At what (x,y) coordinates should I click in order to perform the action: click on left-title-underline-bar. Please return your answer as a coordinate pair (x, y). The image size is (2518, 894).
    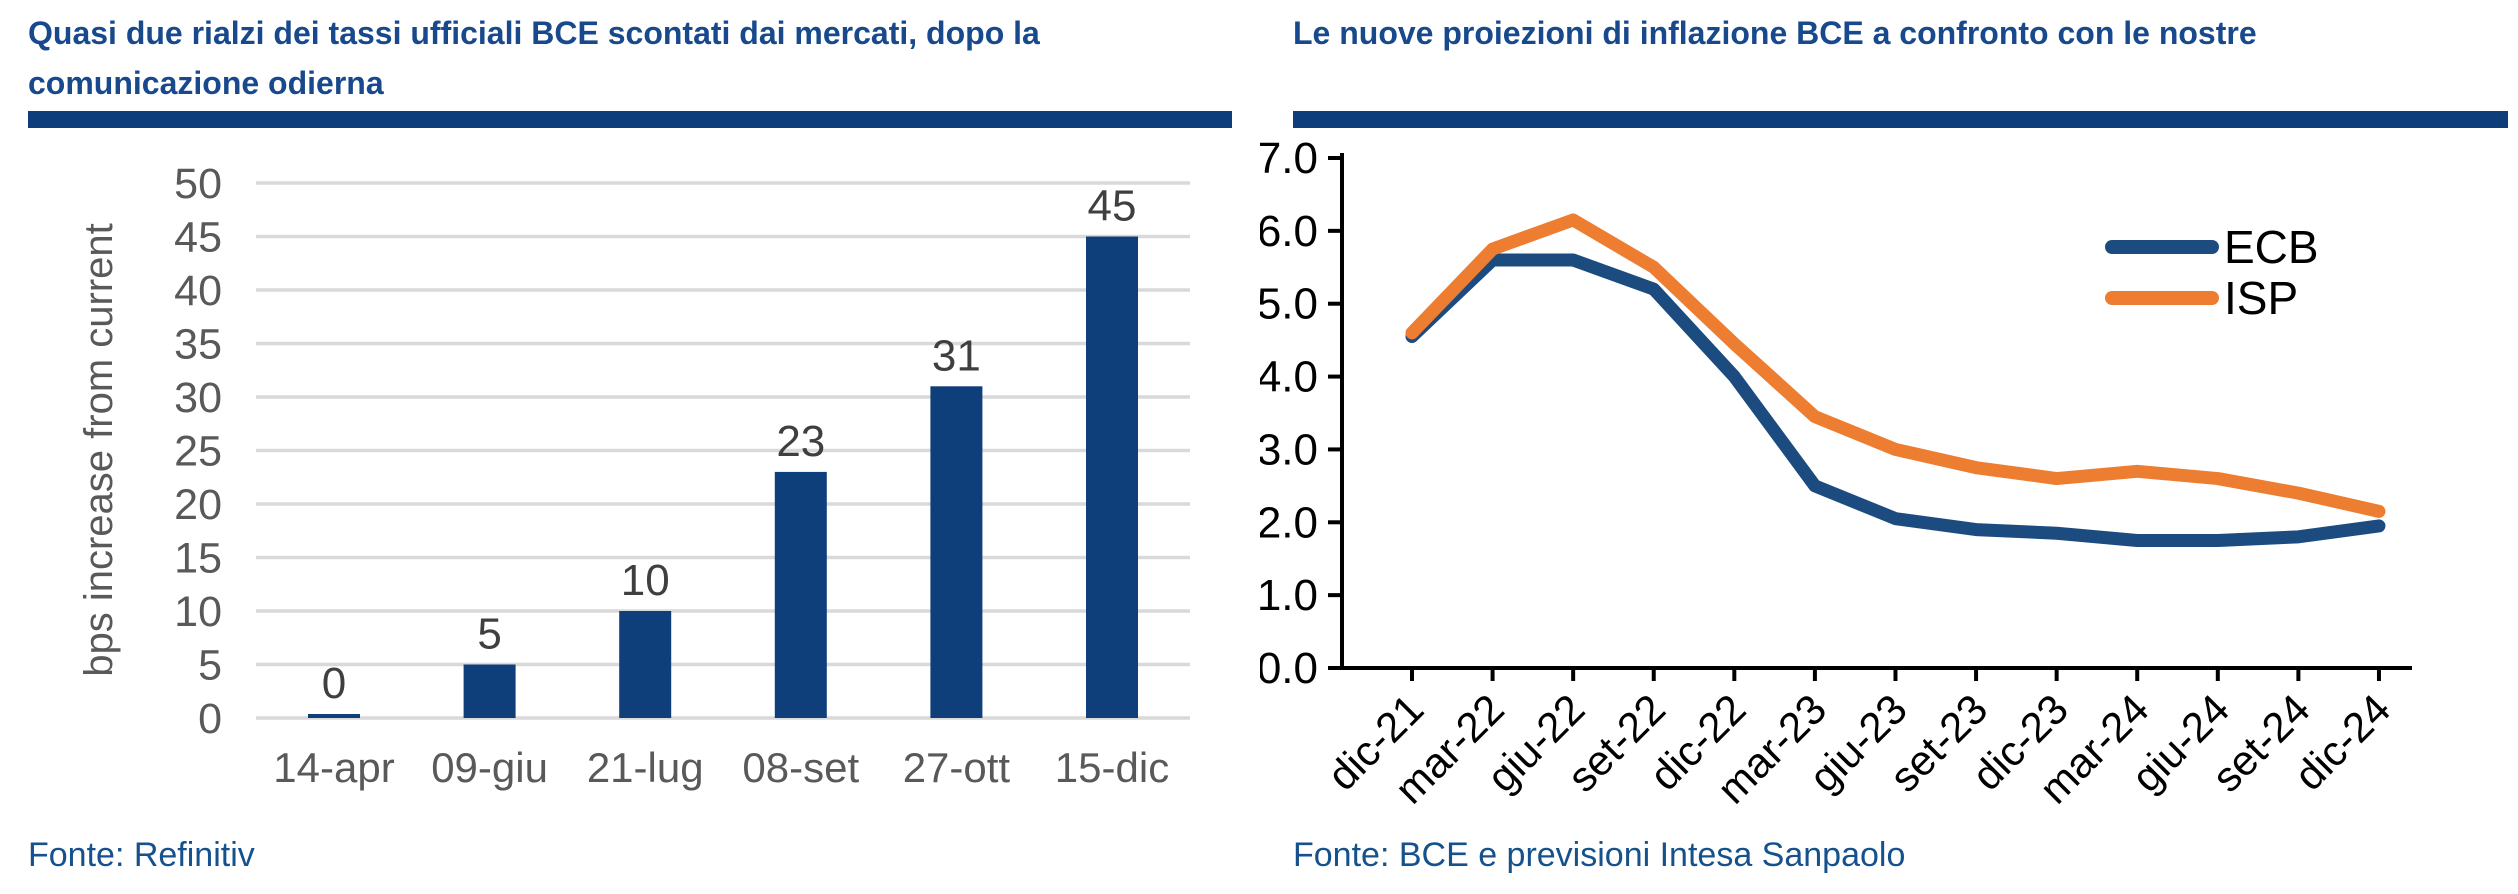
    Looking at the image, I should click on (630, 119).